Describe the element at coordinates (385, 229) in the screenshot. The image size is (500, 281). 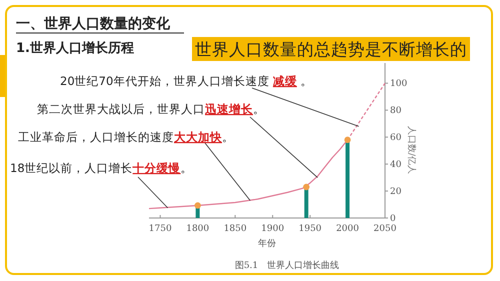
I see `x-tick-label: 2050` at that location.